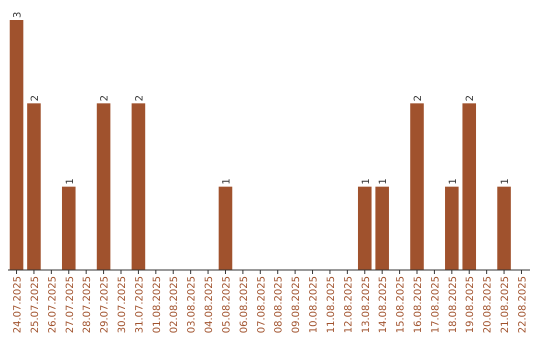  Describe the element at coordinates (88, 305) in the screenshot. I see `x-tick-label: 28.07.2025` at that location.